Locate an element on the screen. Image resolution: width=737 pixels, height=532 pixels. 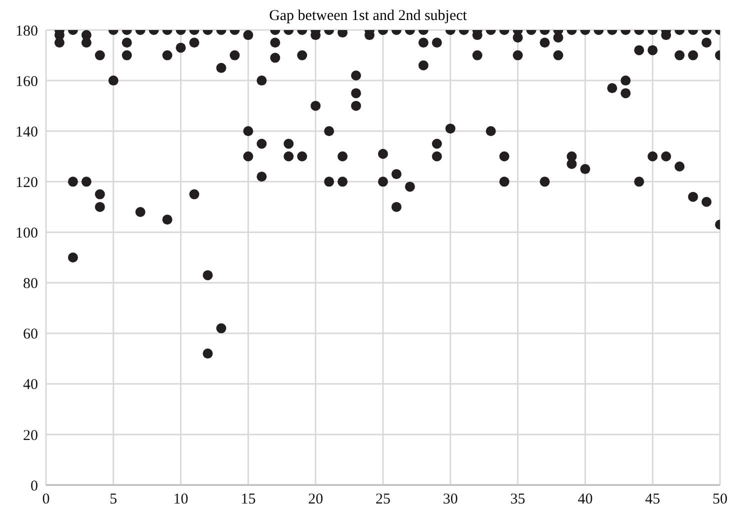
y-tick-label: 100 is located at coordinates (27, 234).